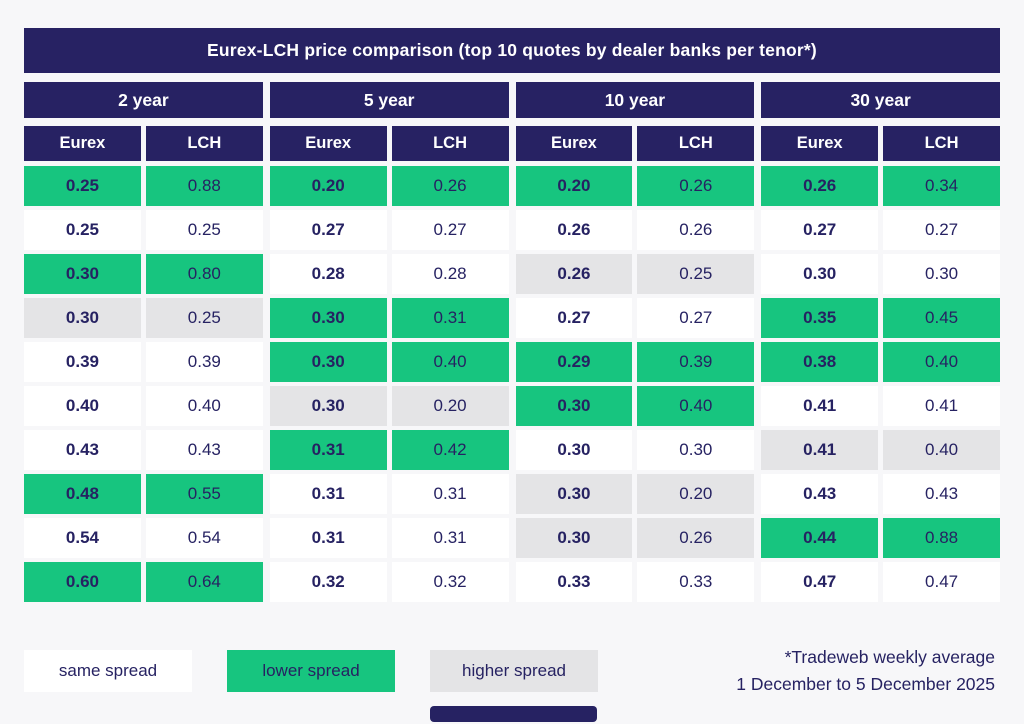 The height and width of the screenshot is (724, 1024). I want to click on lch-price-cell: 0.64, so click(204, 582).